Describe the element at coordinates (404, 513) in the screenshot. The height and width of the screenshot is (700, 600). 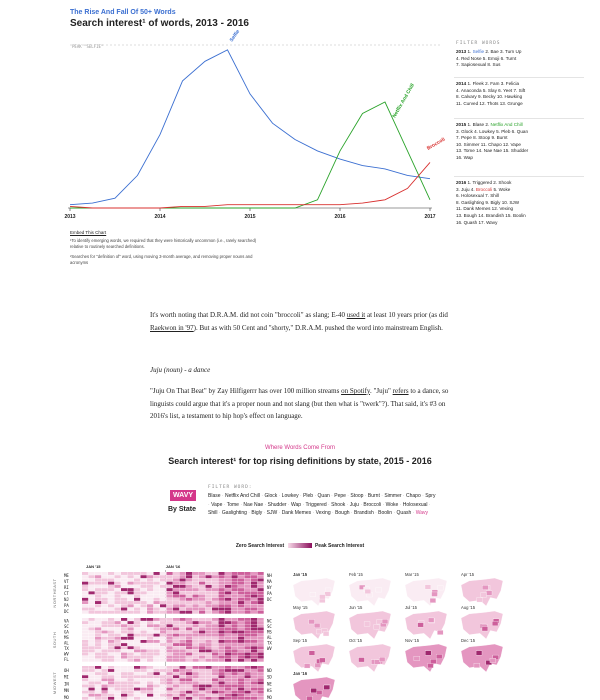
I see `filter-word-option: Quash` at that location.